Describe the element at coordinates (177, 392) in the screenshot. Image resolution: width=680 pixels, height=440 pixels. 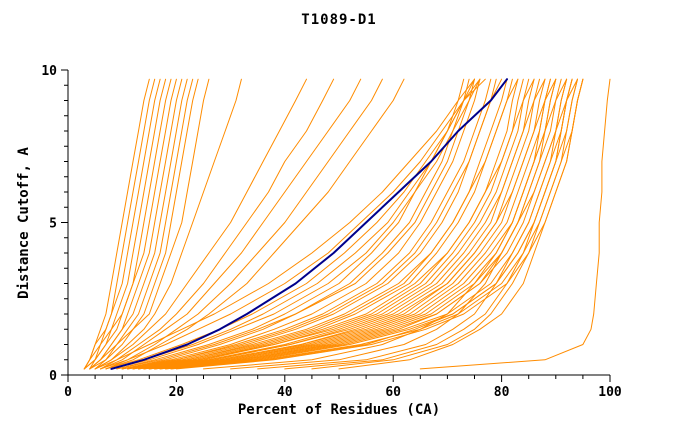
I see `x-tick-label: 20` at that location.